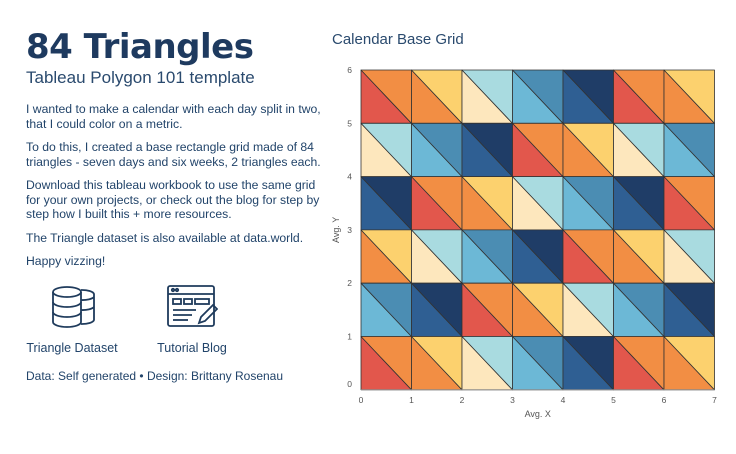  What do you see at coordinates (72, 347) in the screenshot?
I see `triangle-dataset-label: Triangle Dataset` at bounding box center [72, 347].